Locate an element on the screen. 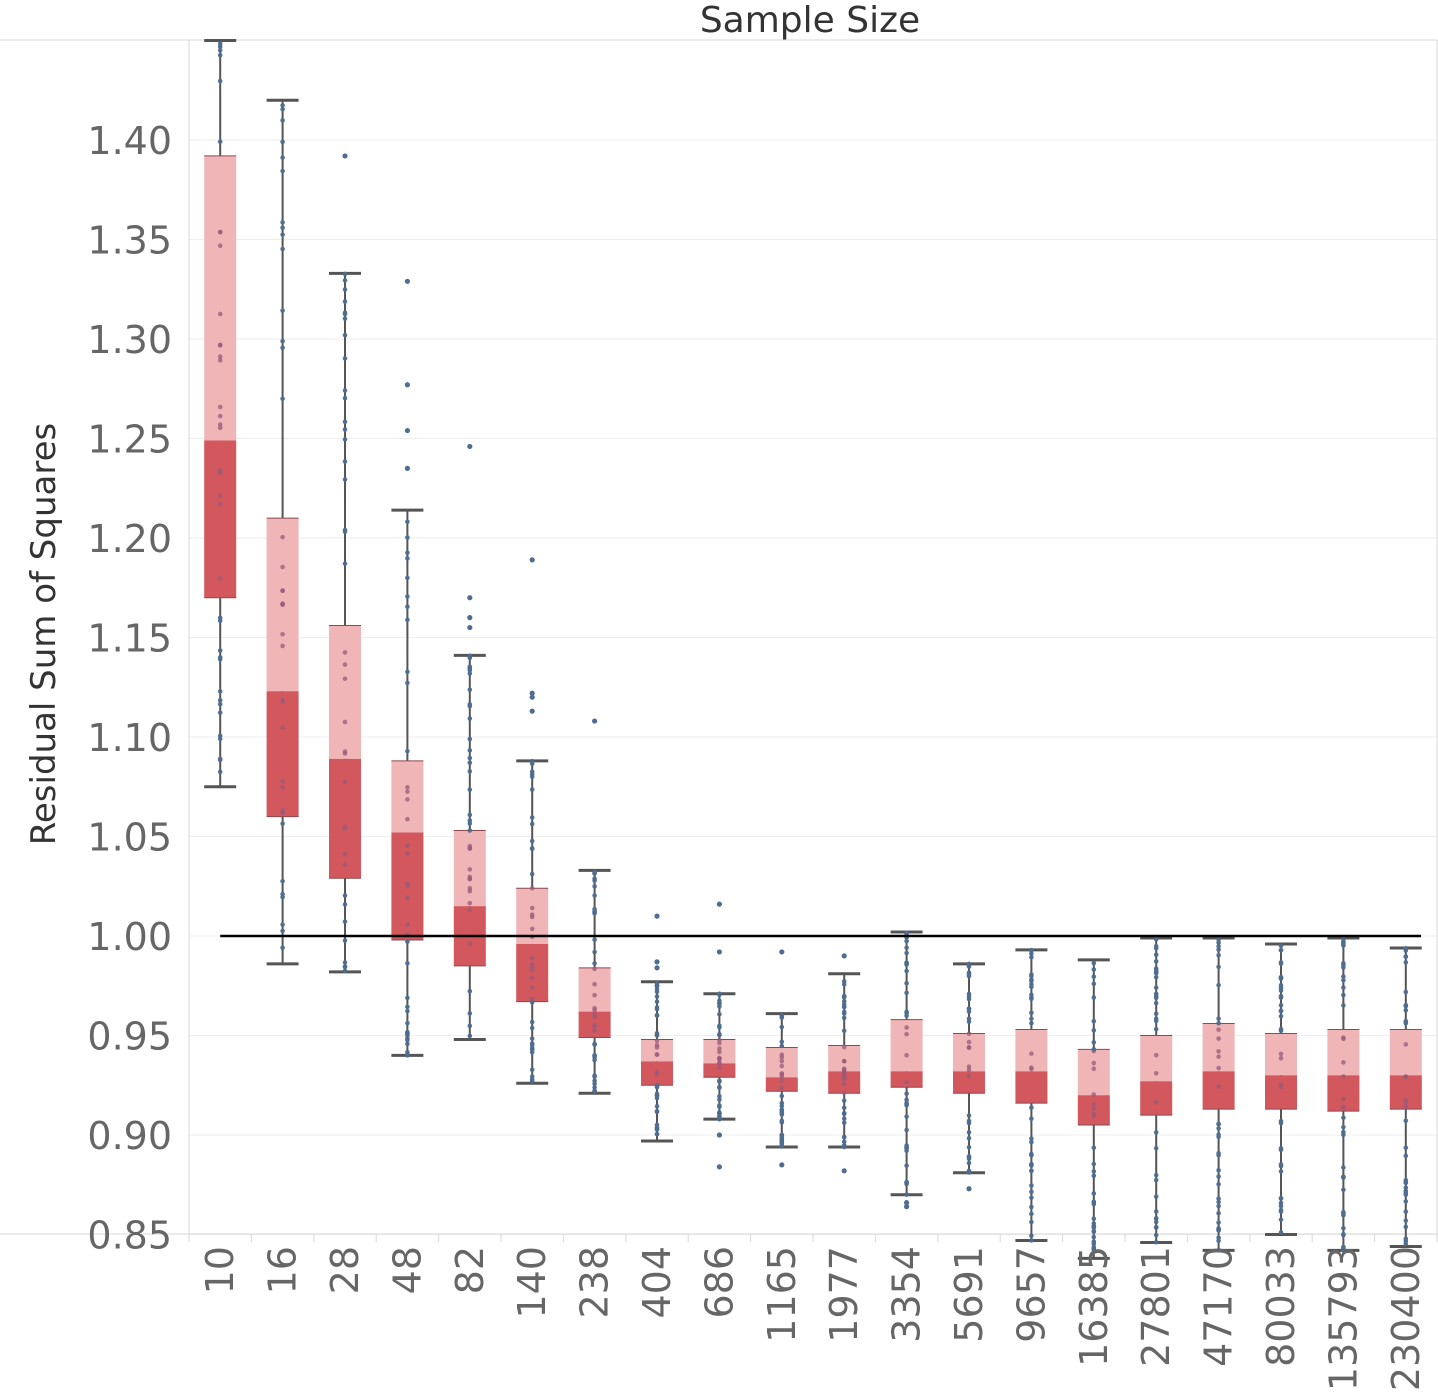 The image size is (1438, 1396). y-tick-label: 1.20 is located at coordinates (129, 539).